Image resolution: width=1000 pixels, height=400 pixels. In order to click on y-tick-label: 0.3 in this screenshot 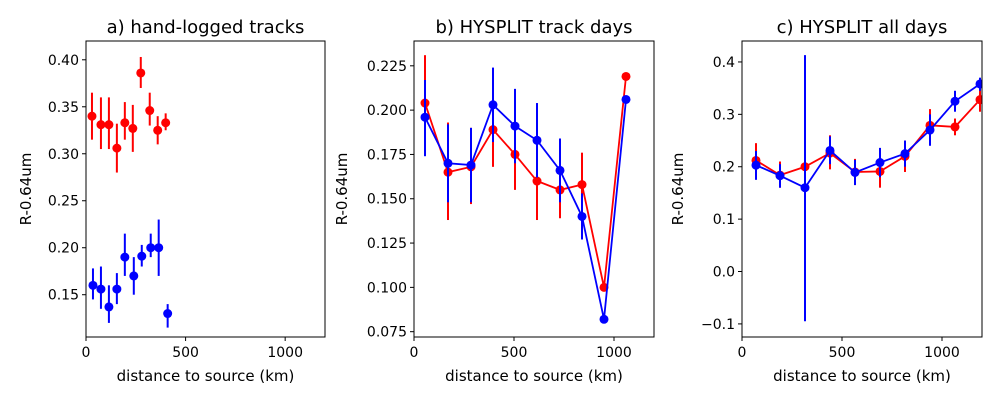, I will do `click(724, 115)`.